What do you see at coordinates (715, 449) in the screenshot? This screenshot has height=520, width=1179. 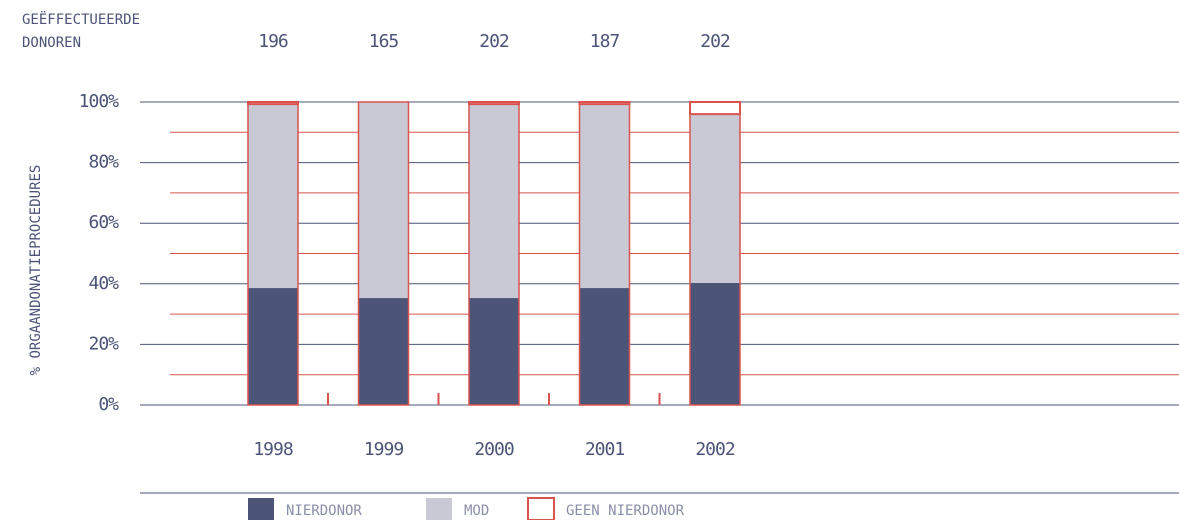 I see `x-tick-label: 2002` at bounding box center [715, 449].